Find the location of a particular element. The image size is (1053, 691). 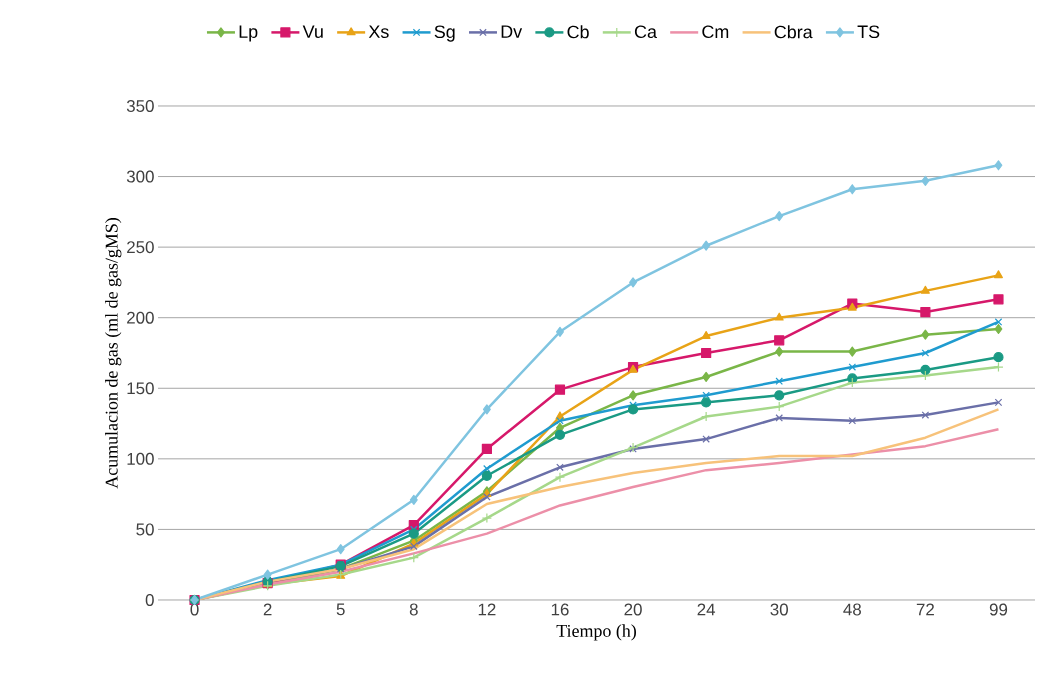

legend-label: Cm is located at coordinates (715, 32).